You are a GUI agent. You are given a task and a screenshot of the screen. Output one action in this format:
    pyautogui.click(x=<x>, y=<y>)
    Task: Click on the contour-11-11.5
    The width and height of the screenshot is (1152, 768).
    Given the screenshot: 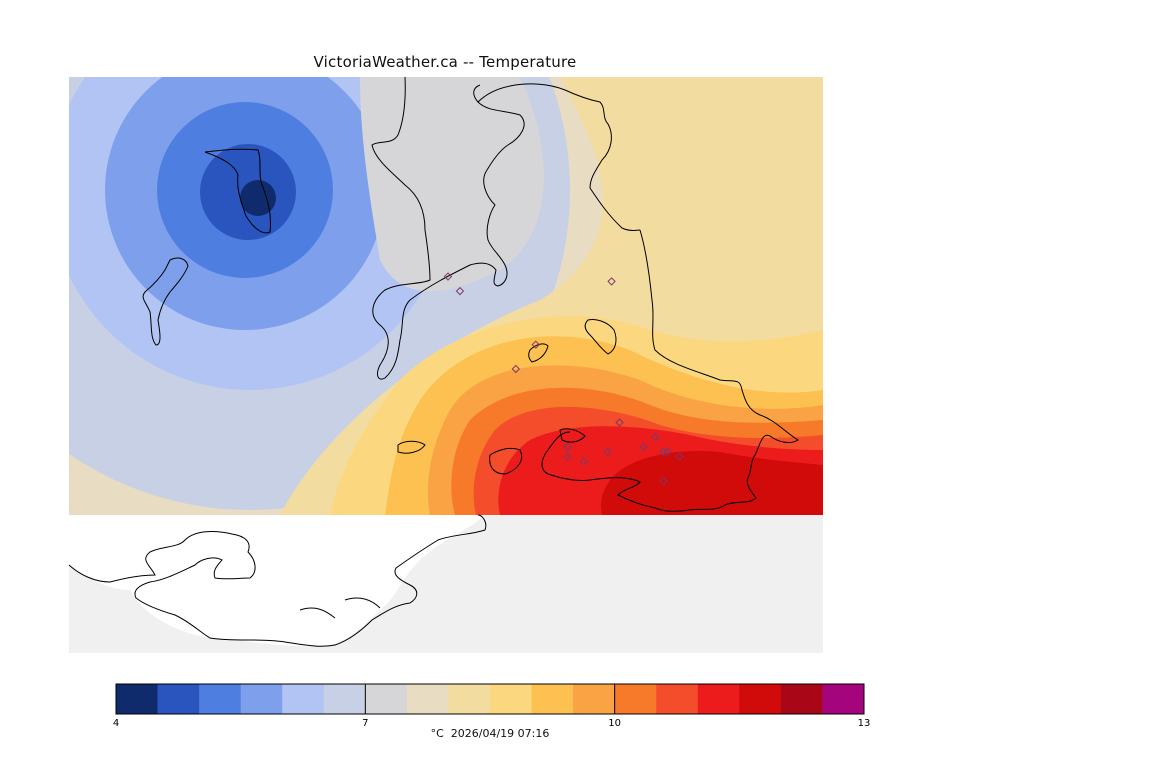 What is the action you would take?
    pyautogui.click(x=711, y=482)
    